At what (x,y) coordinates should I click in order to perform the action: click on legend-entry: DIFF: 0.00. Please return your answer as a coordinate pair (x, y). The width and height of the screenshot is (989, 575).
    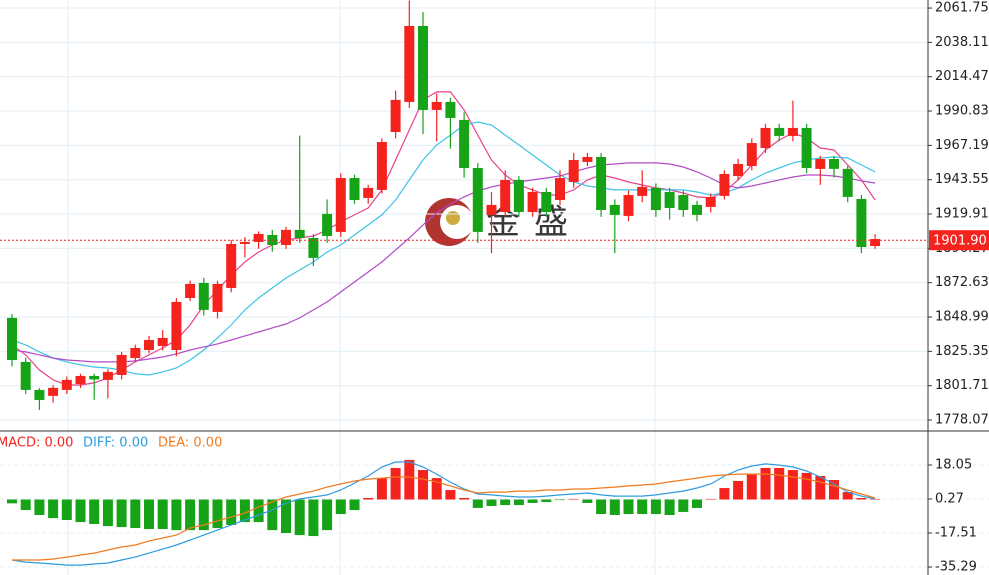
    Looking at the image, I should click on (115, 443).